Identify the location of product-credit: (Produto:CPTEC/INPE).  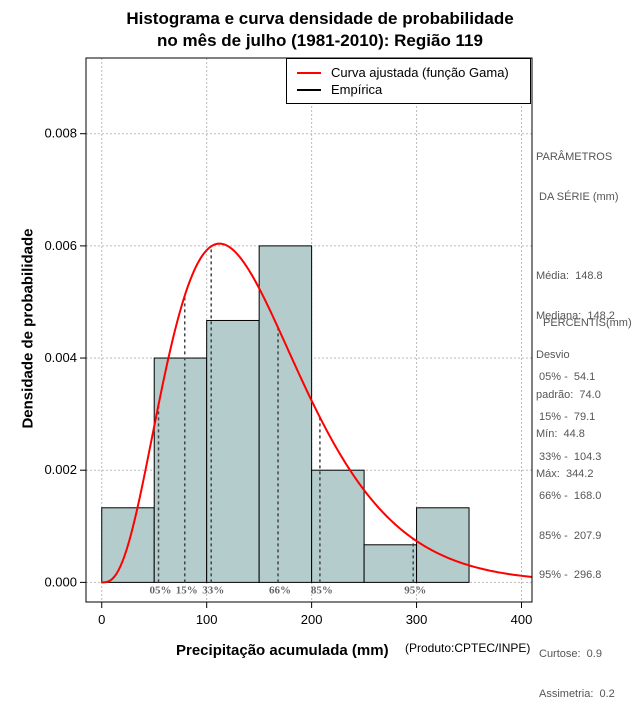
(468, 648).